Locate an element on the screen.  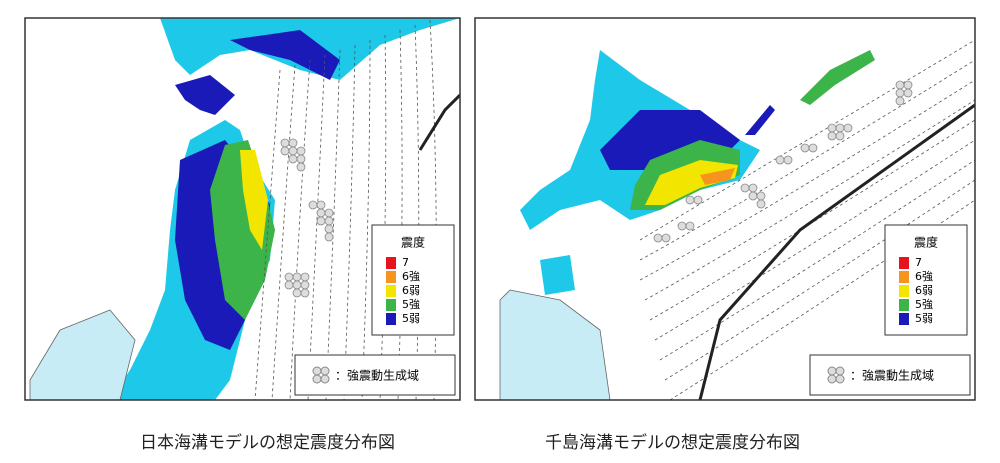
caption: 千島海溝モデルの想定震度分布図 is located at coordinates (672, 443).